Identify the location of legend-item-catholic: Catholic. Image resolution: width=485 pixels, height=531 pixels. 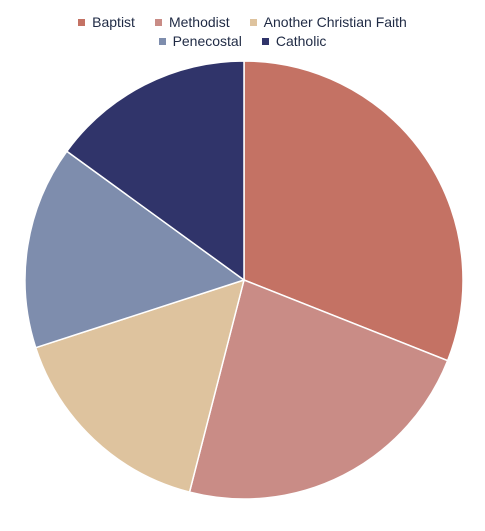
(294, 41).